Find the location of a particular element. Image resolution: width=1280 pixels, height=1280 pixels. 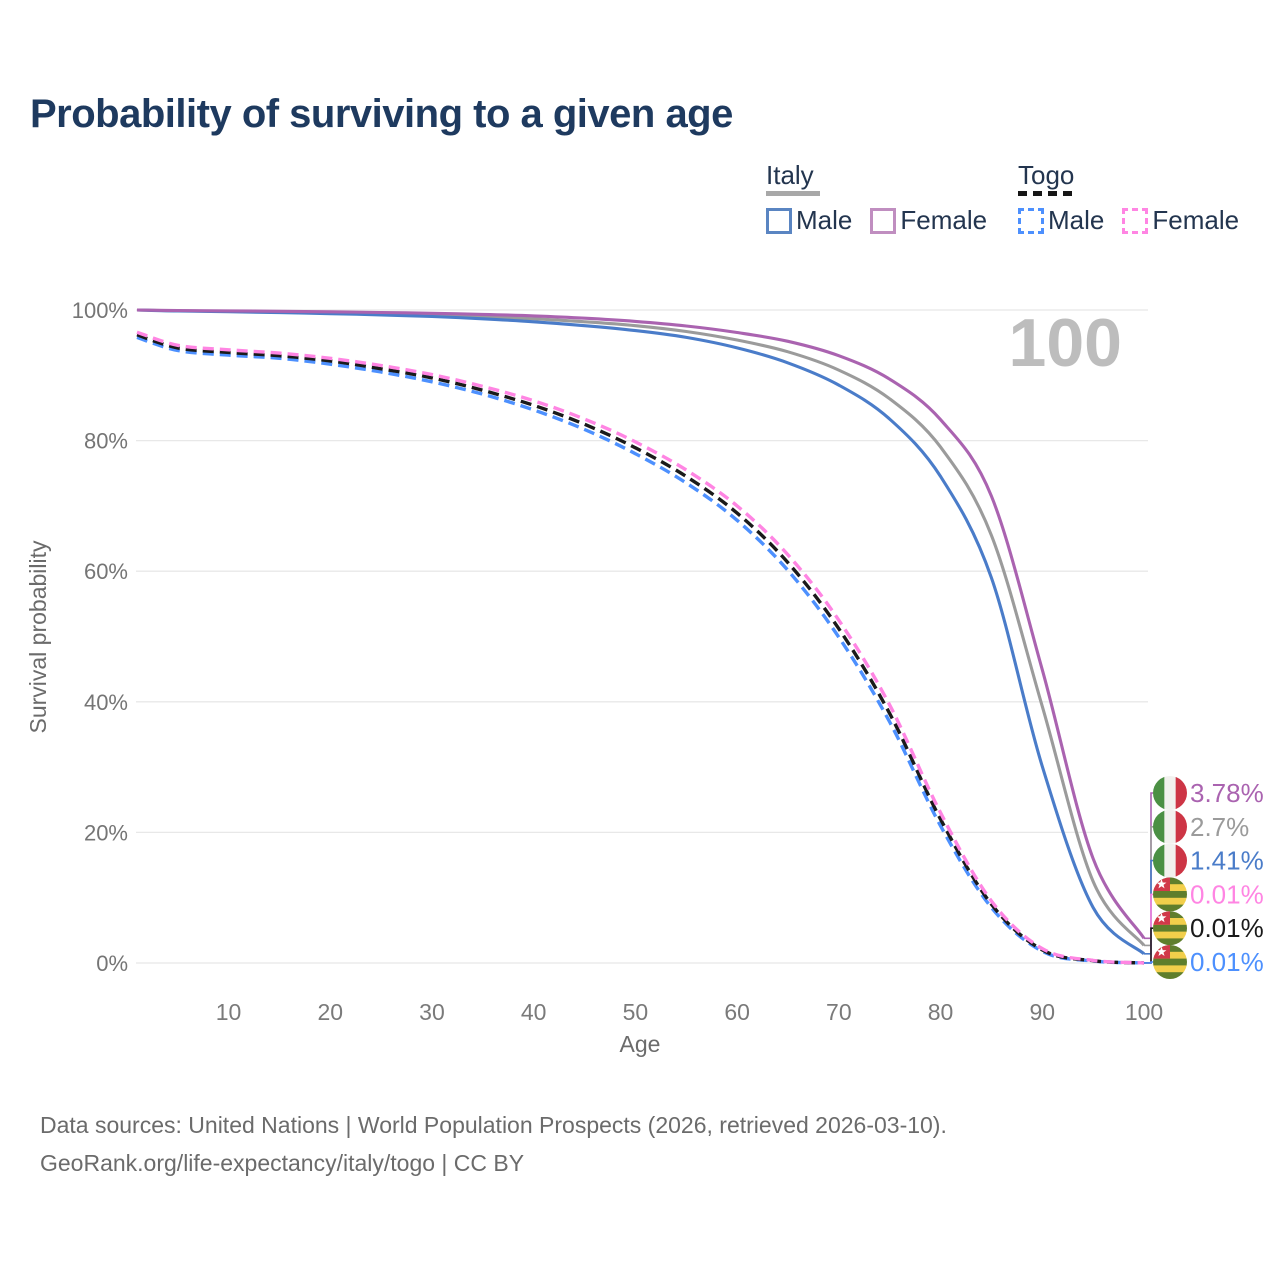

x-tick-label-100: 100 is located at coordinates (1144, 1012).